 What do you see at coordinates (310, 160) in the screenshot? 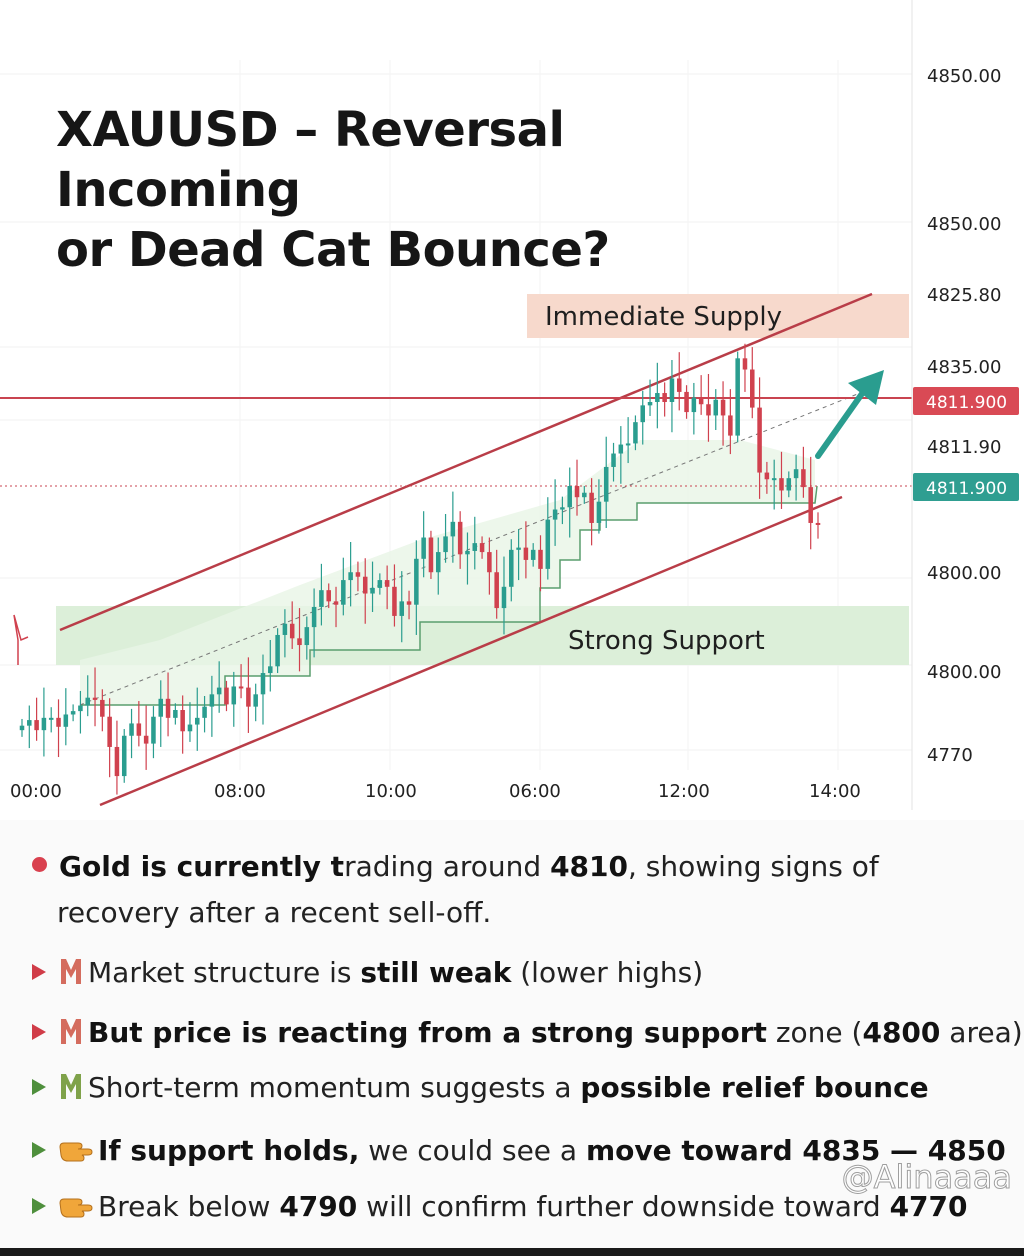
I see `title-line-1: XAUUSD – Reversal Incoming` at bounding box center [310, 160].